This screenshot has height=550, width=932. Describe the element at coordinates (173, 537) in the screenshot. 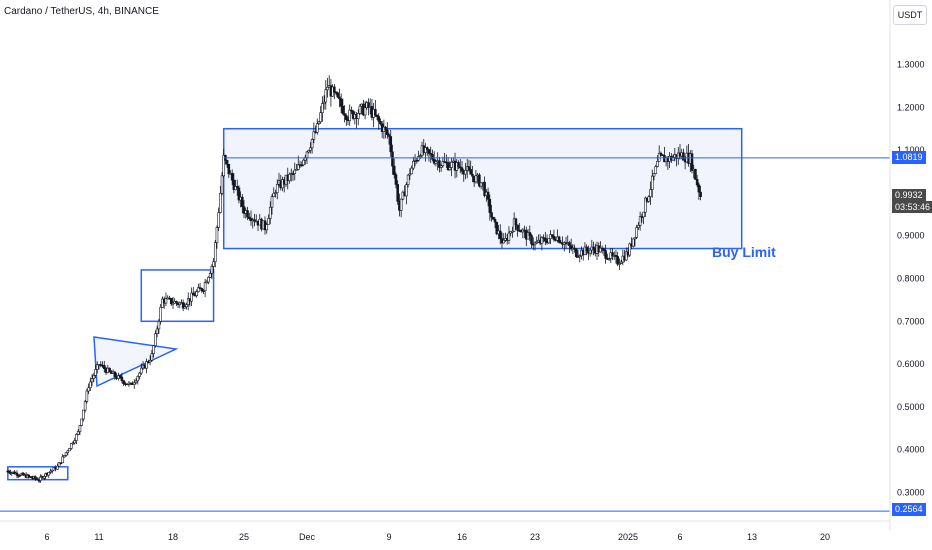

I see `time-tick-label: 18` at that location.